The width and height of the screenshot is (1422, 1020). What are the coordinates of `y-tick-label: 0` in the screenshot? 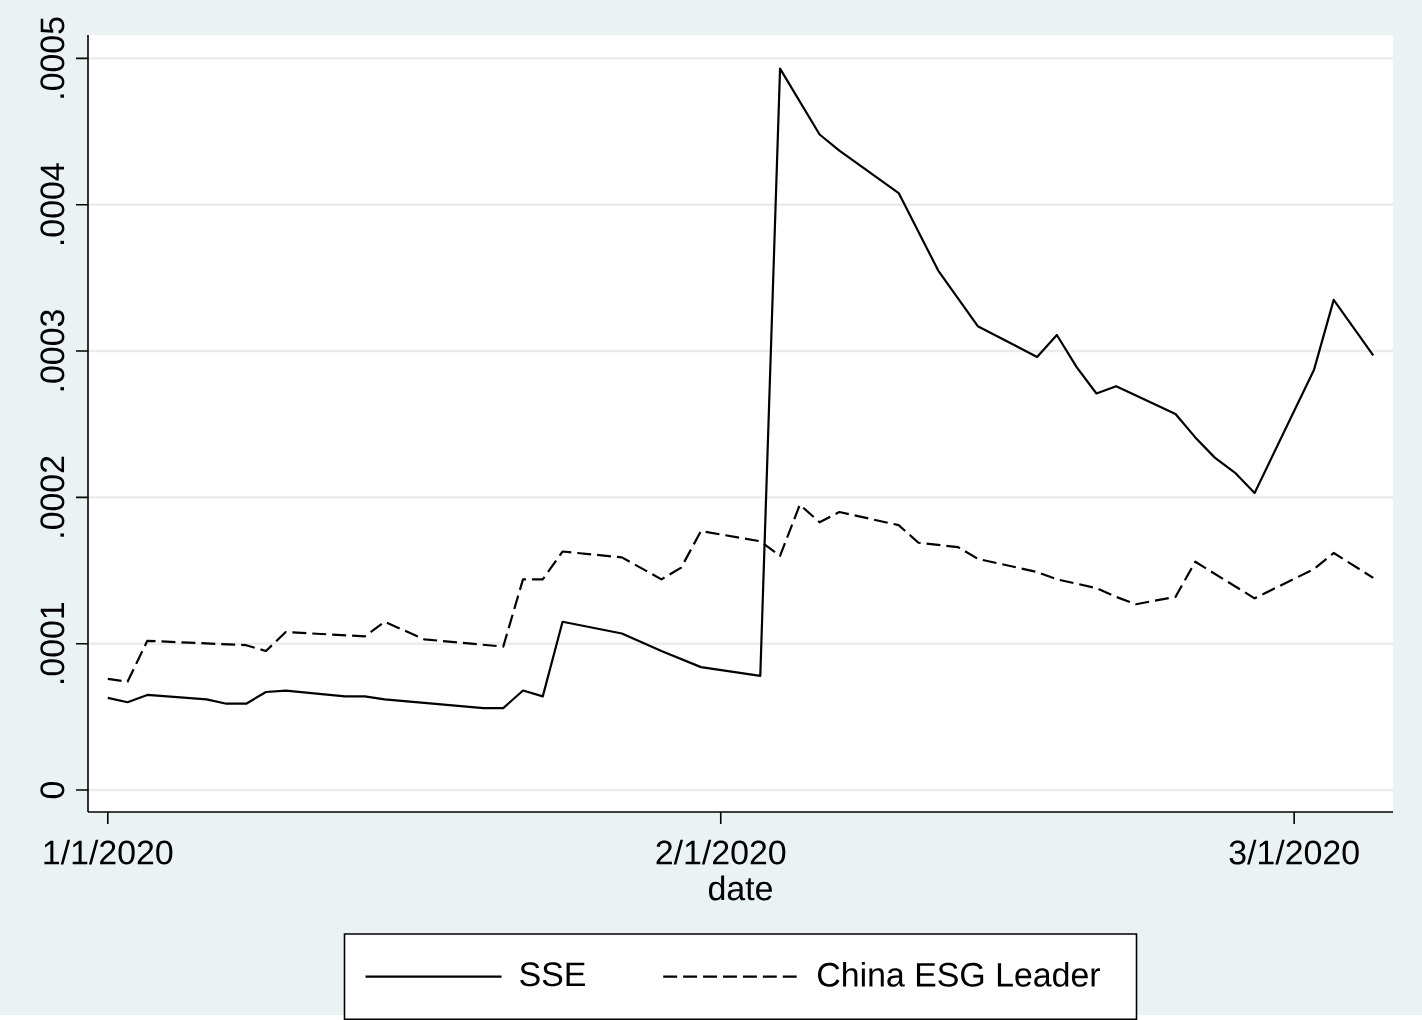 It's located at (52, 790).